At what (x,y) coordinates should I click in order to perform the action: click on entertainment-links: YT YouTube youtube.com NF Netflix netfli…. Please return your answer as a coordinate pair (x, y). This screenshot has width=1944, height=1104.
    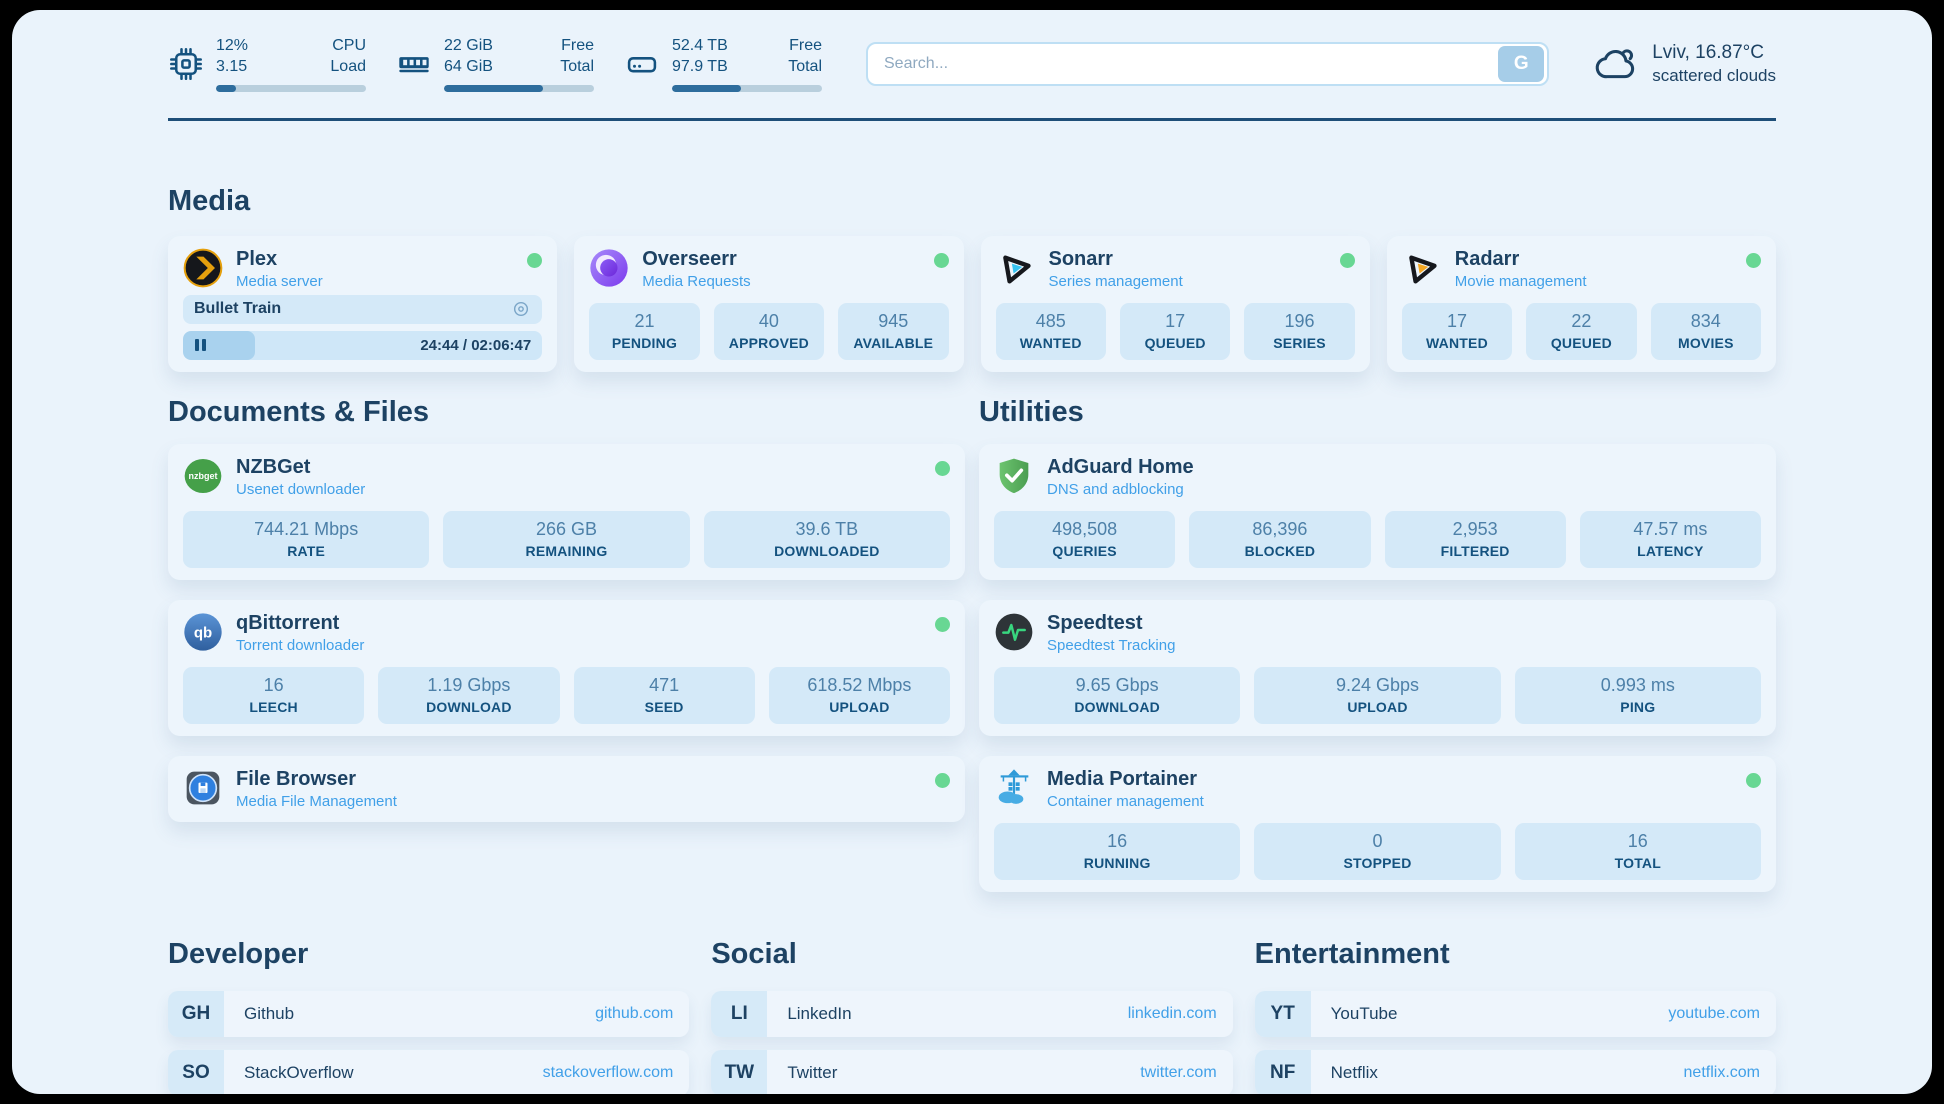
    Looking at the image, I should click on (1515, 1042).